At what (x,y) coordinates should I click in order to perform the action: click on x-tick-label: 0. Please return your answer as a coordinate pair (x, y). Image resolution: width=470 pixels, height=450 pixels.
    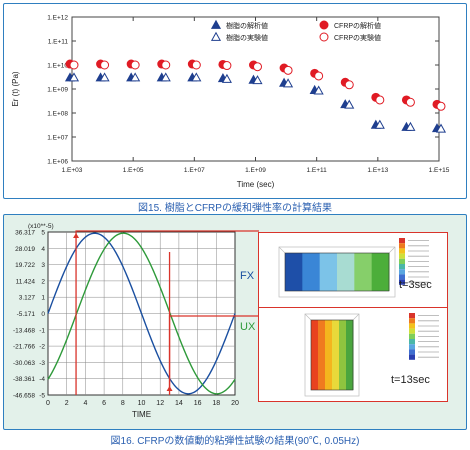
    Looking at the image, I should click on (48, 403).